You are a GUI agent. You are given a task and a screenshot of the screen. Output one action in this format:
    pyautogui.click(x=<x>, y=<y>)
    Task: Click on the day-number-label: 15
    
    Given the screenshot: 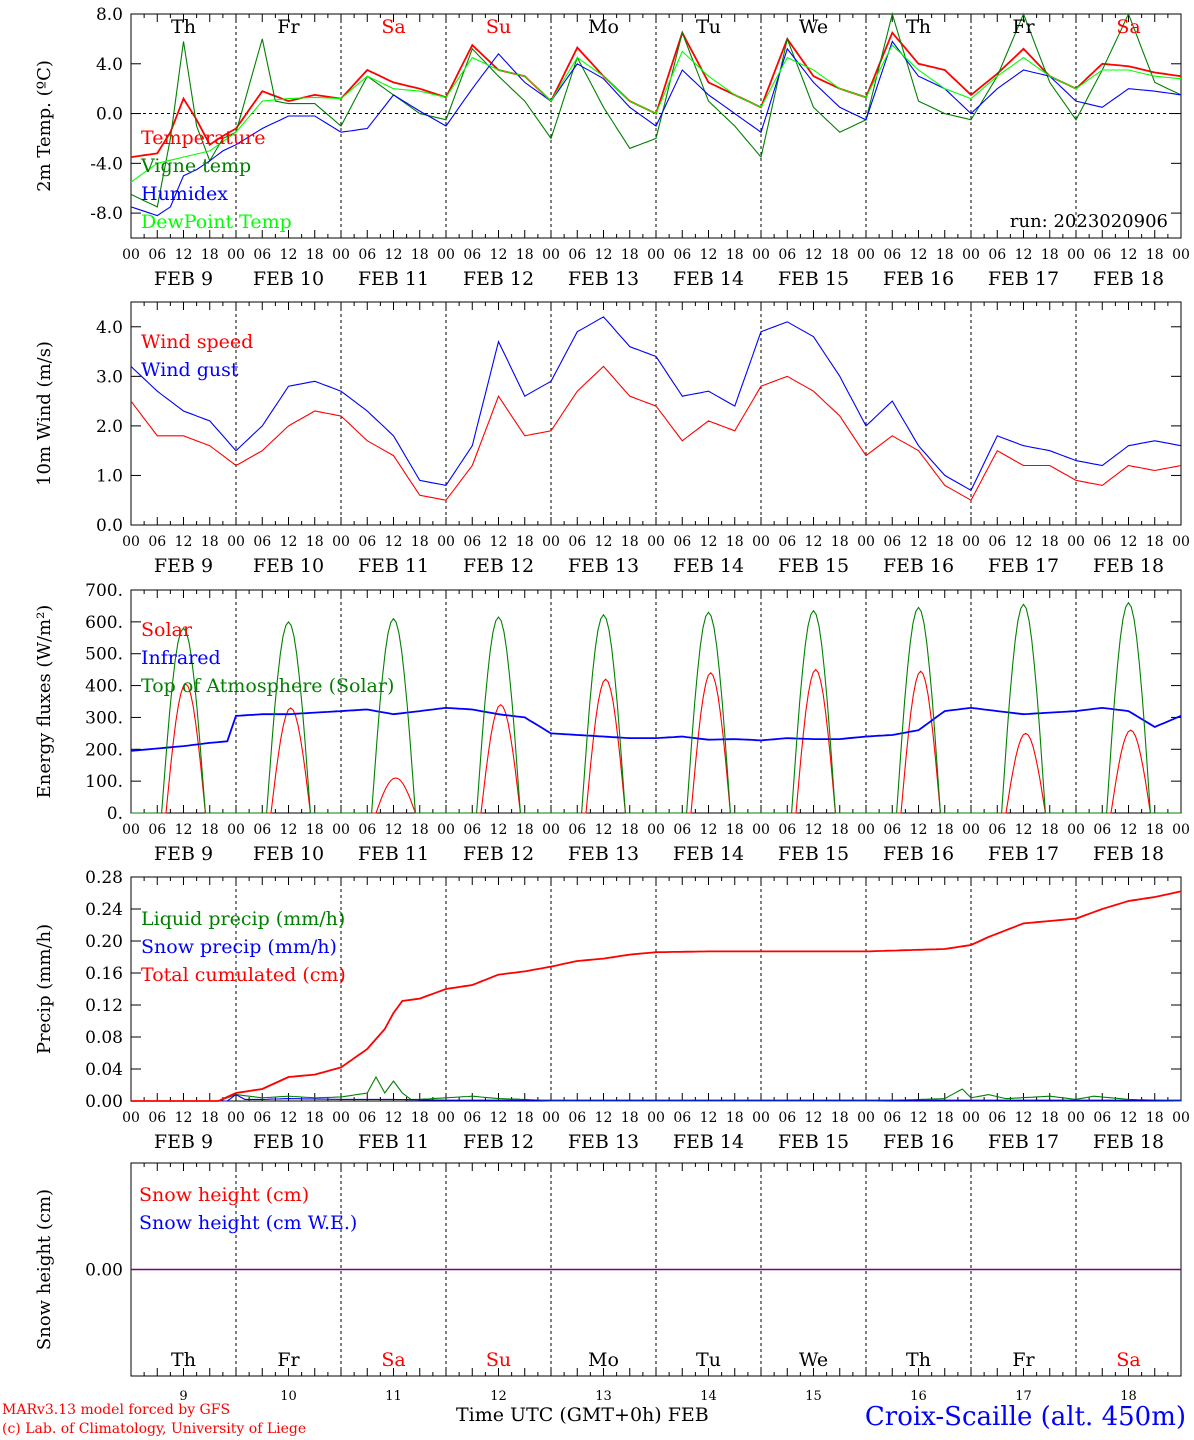 What is the action you would take?
    pyautogui.click(x=813, y=1396)
    